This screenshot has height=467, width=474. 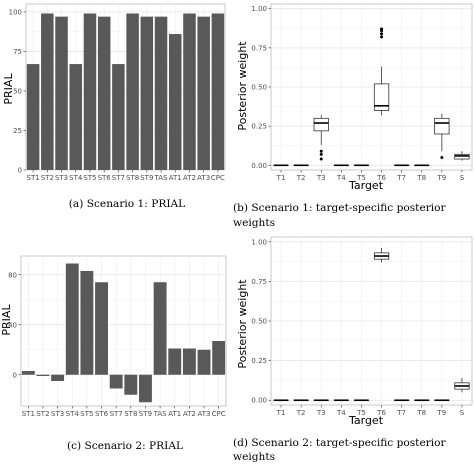 I want to click on y-axis-title-a: PRIAL, so click(x=8, y=89).